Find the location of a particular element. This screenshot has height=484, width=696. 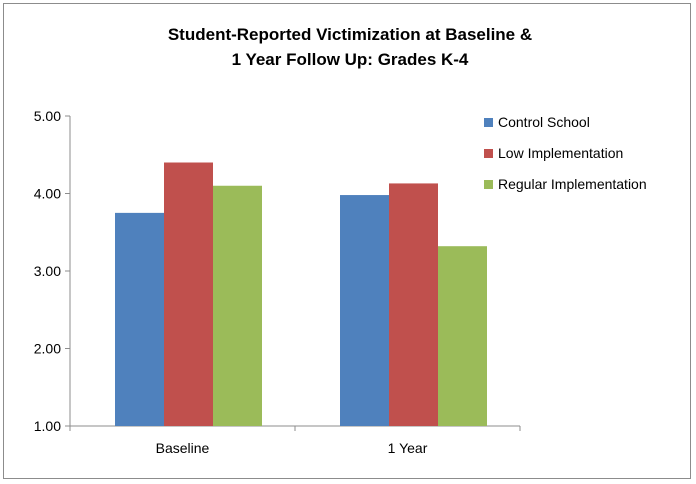

chart-title-line-2: 1 Year Follow Up: Grades K-4 is located at coordinates (350, 59).